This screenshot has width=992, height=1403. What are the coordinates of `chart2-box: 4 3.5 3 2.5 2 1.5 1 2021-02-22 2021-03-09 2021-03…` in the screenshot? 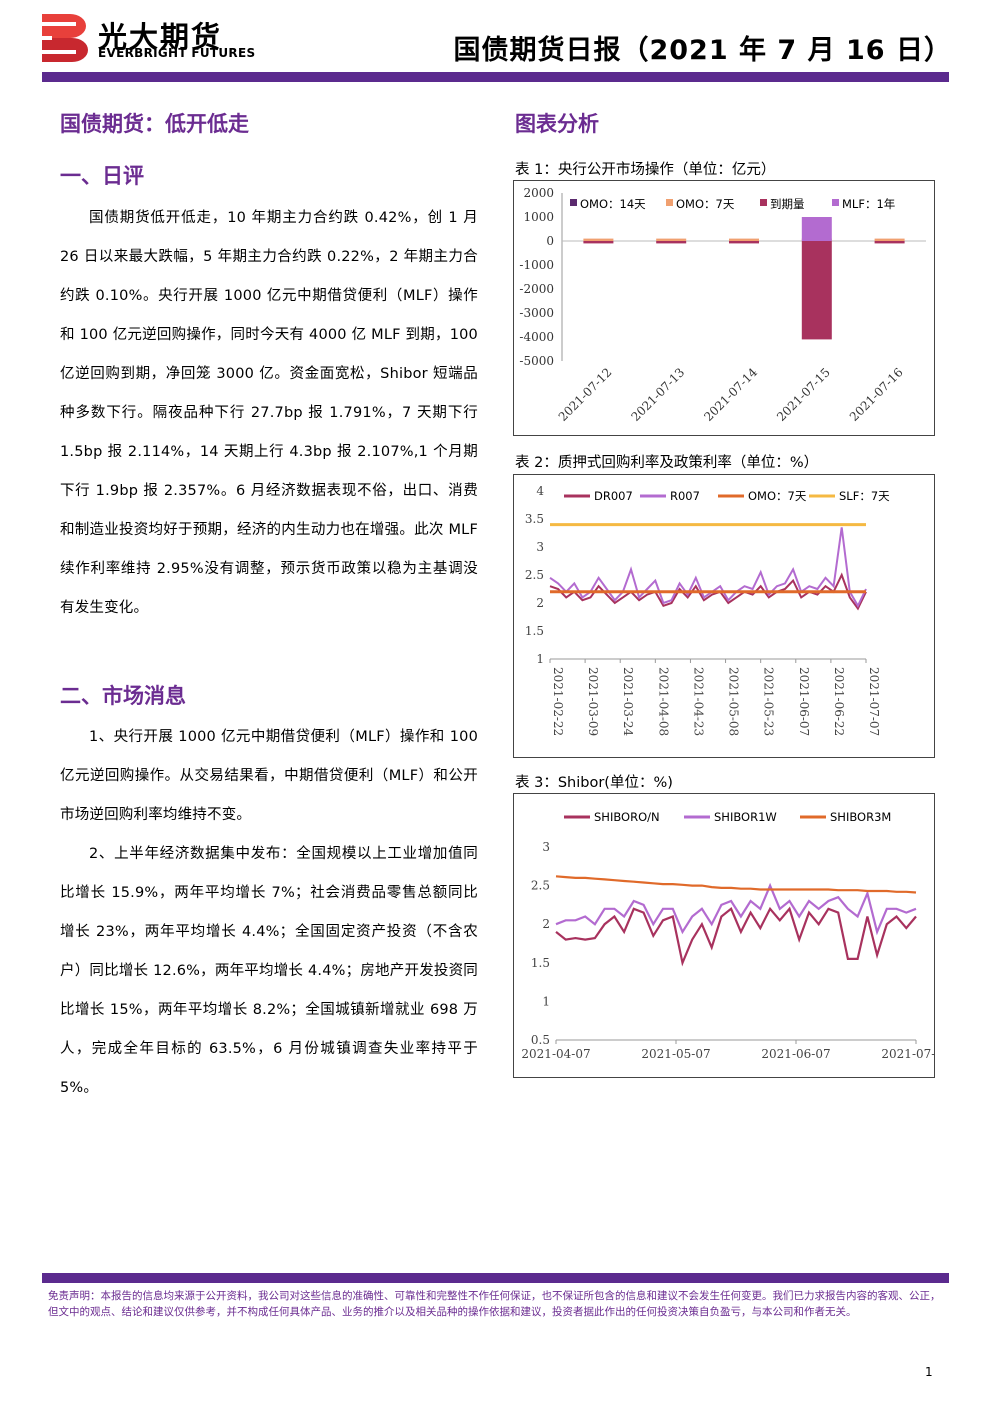 It's located at (724, 616).